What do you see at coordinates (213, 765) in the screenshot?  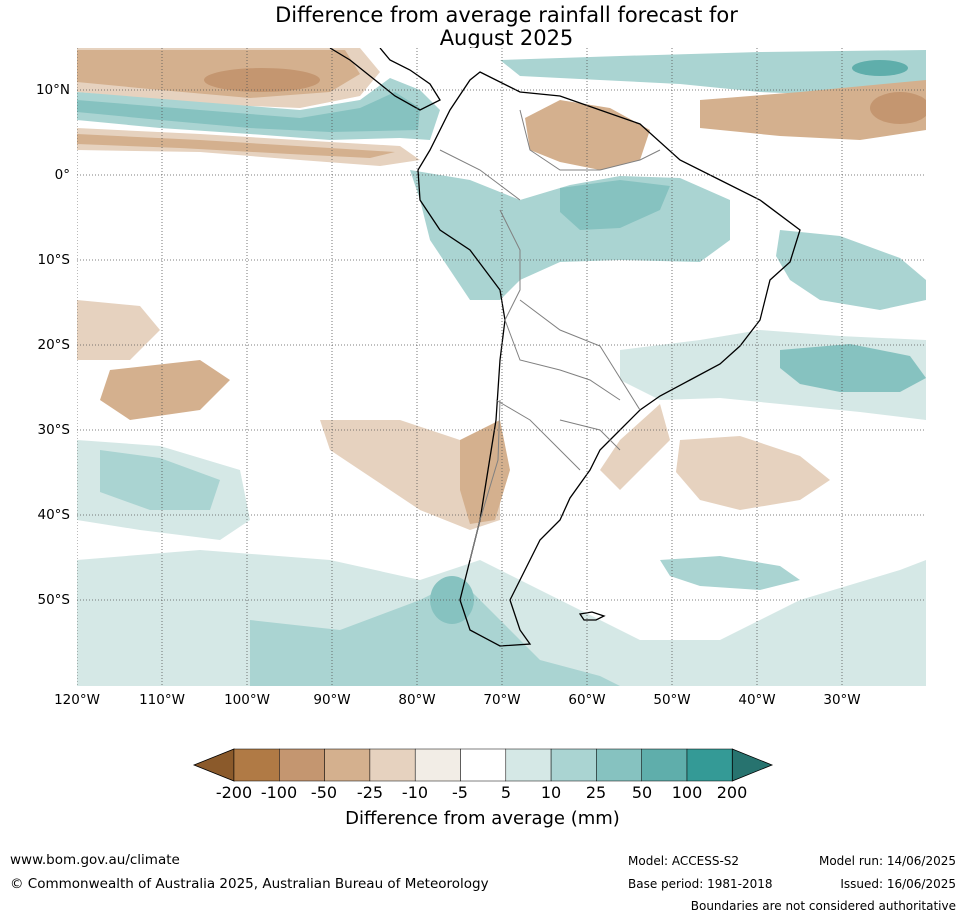 I see `colorbar-arrow-left` at bounding box center [213, 765].